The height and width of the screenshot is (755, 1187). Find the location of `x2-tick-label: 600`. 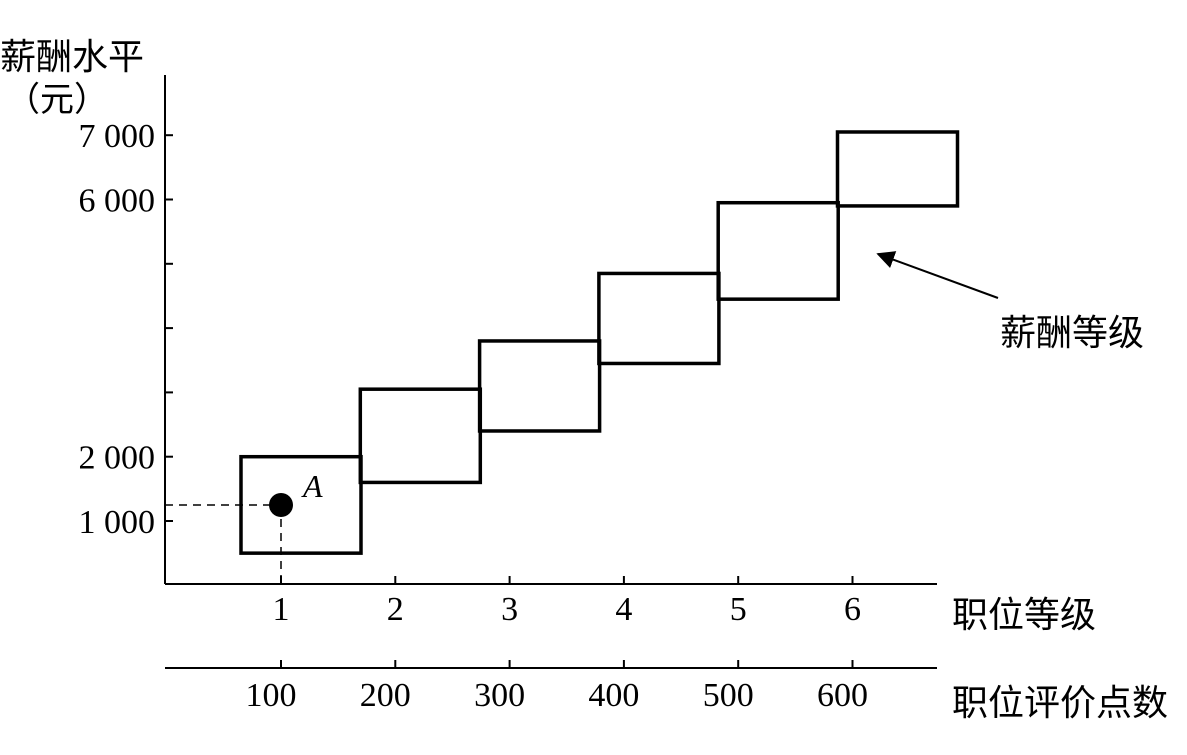

x2-tick-label: 600 is located at coordinates (842, 695).